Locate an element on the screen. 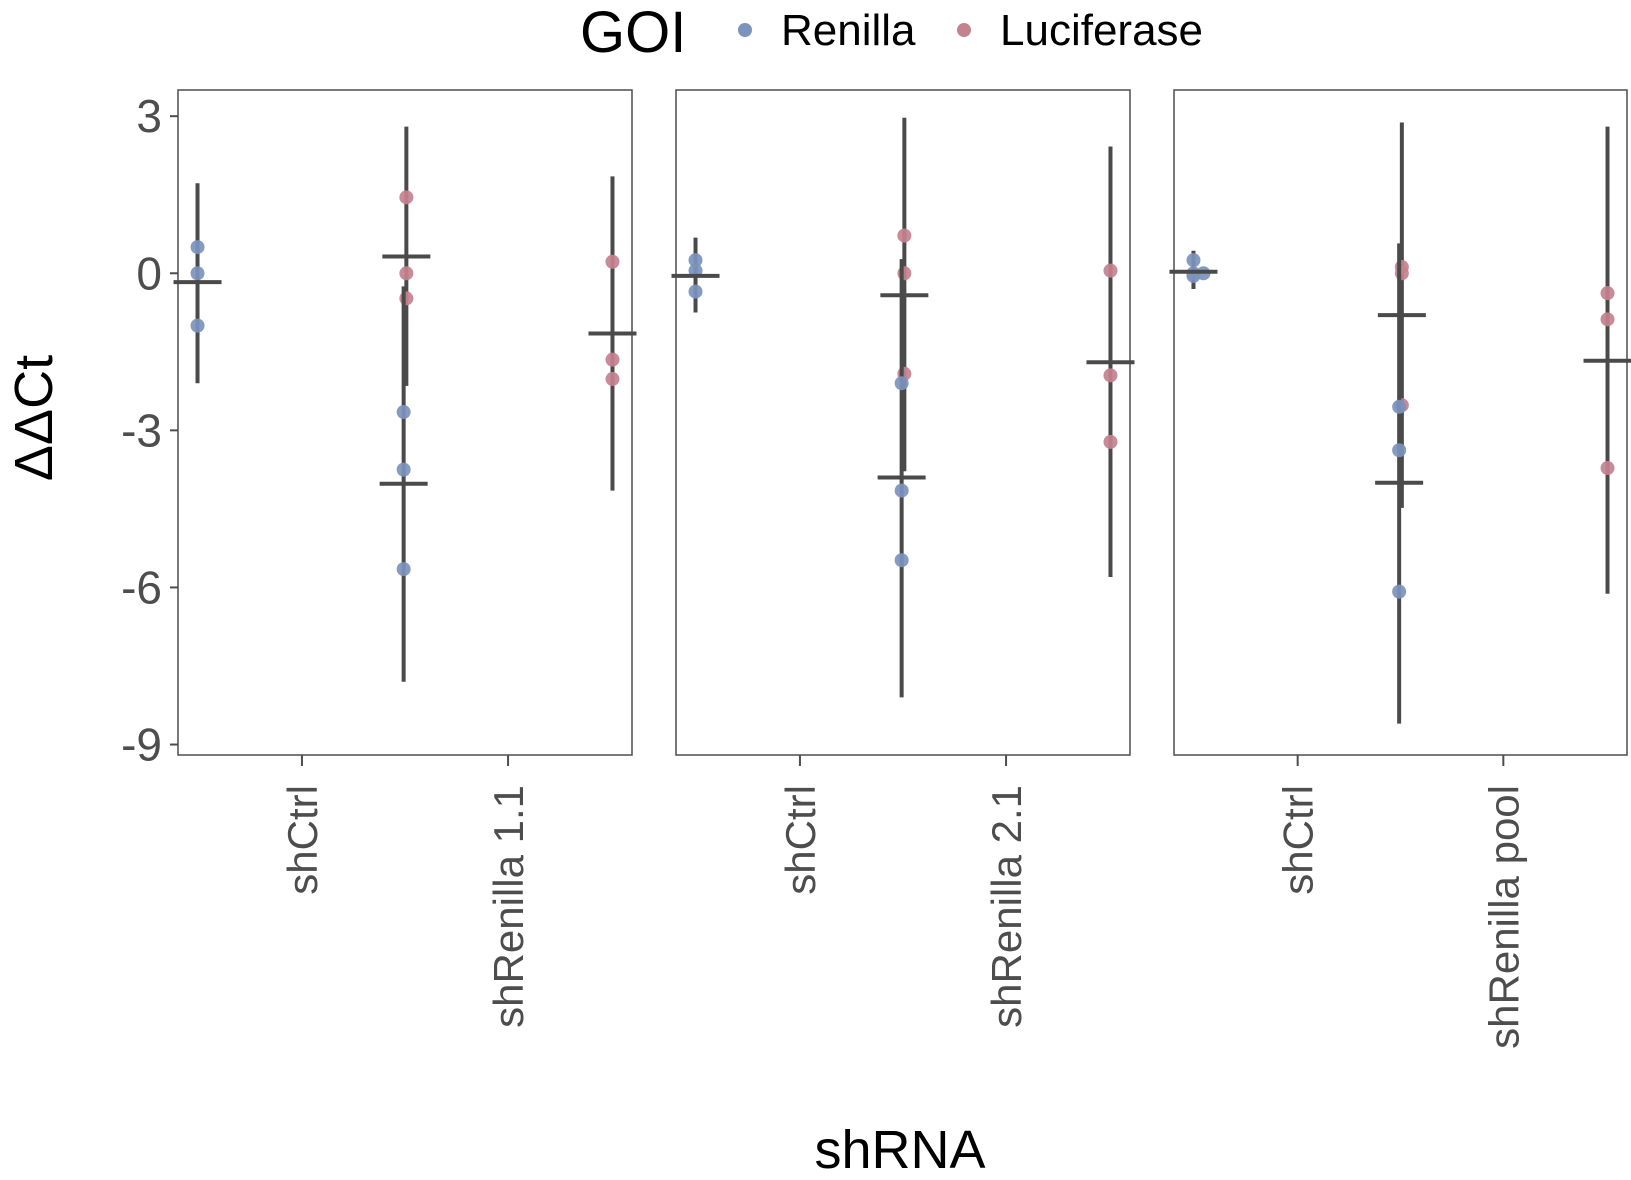 The image size is (1631, 1180). legend-label-luciferase: Luciferase is located at coordinates (1101, 30).